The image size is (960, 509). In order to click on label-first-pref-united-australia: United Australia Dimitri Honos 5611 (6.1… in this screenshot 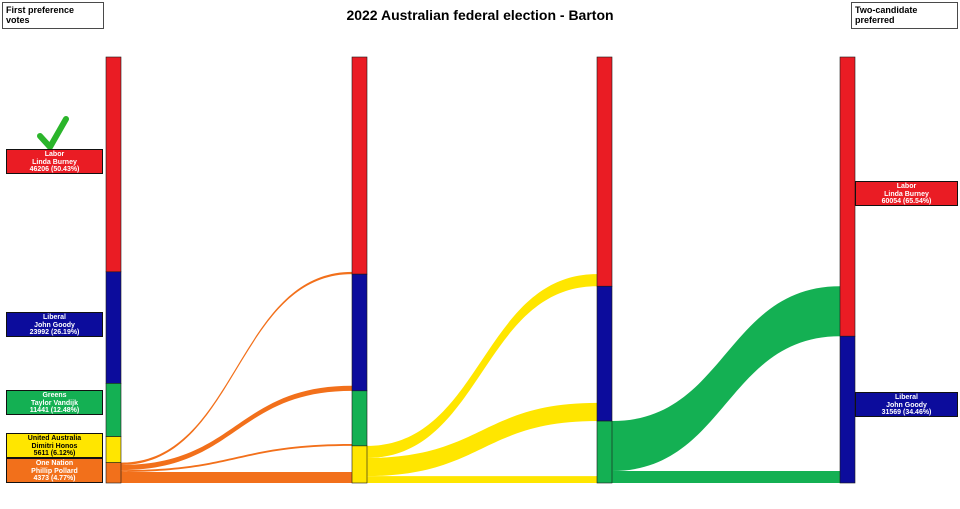, I will do `click(54, 445)`.